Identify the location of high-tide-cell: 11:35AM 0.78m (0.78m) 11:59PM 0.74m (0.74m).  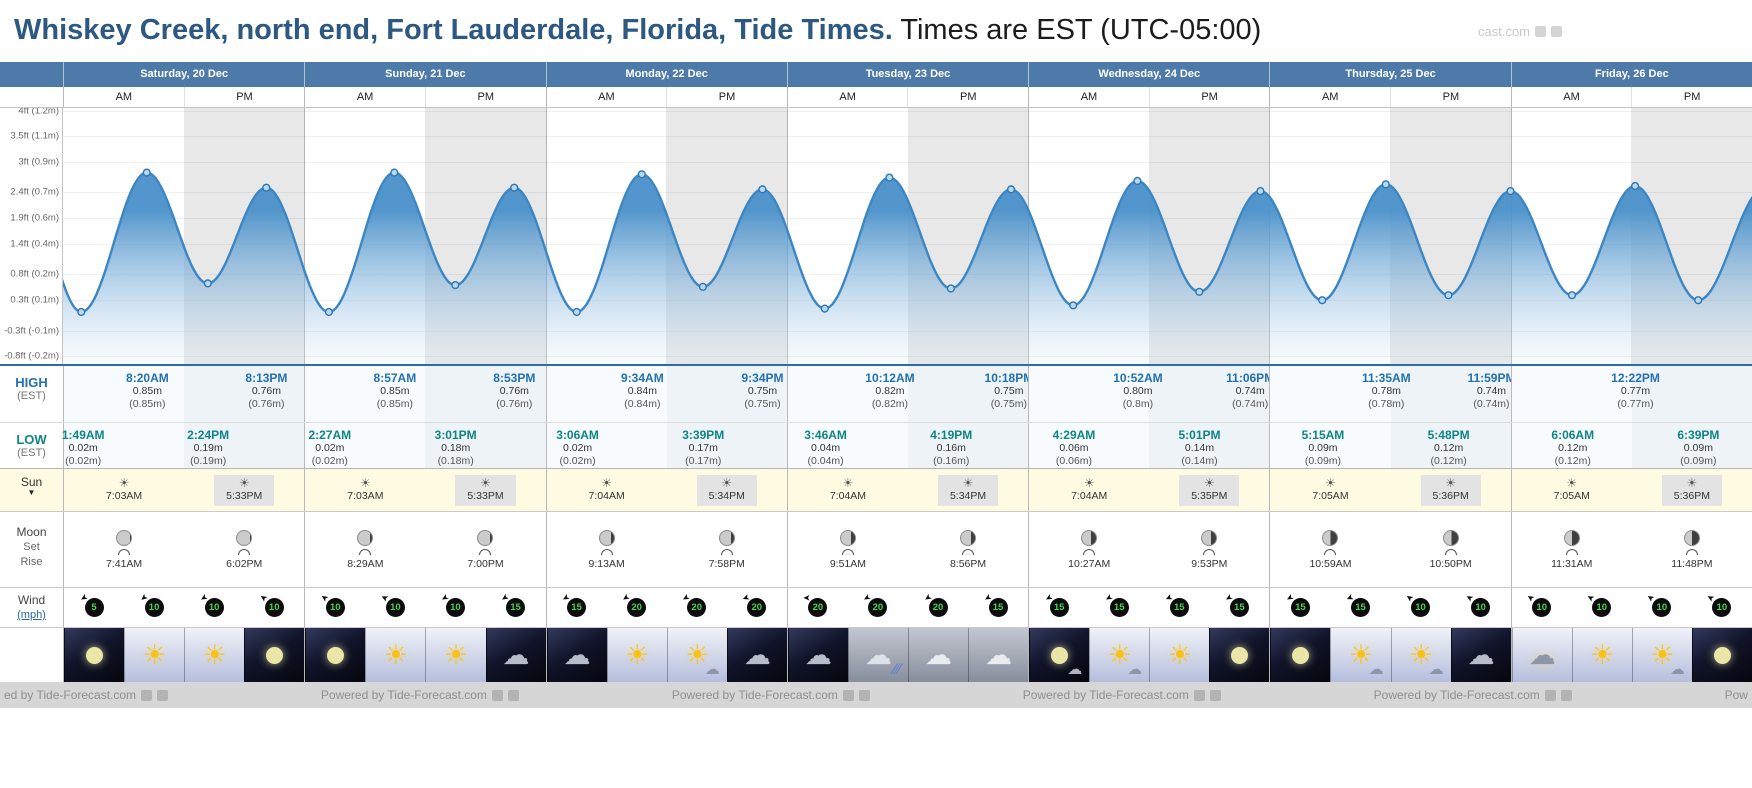
(1392, 394).